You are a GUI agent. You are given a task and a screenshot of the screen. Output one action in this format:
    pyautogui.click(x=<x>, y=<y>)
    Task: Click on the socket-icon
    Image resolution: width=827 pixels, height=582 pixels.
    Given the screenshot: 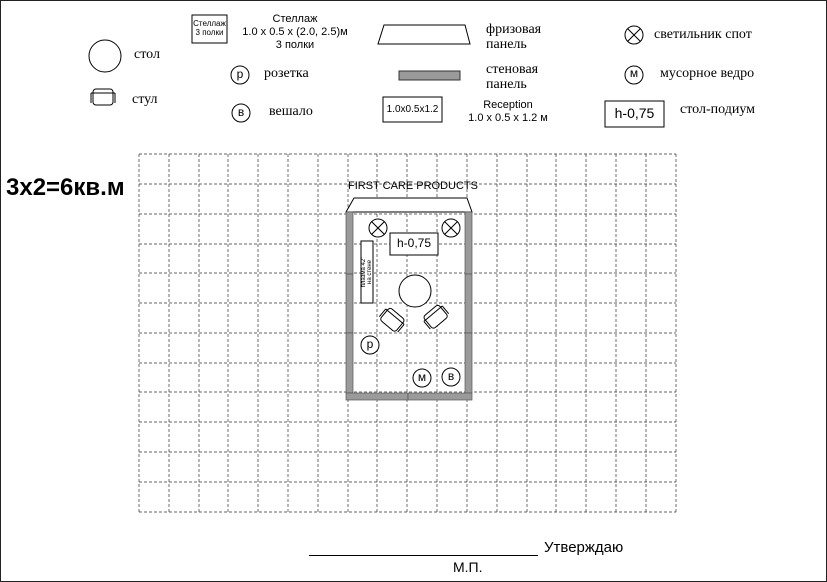 What is the action you would take?
    pyautogui.click(x=240, y=75)
    